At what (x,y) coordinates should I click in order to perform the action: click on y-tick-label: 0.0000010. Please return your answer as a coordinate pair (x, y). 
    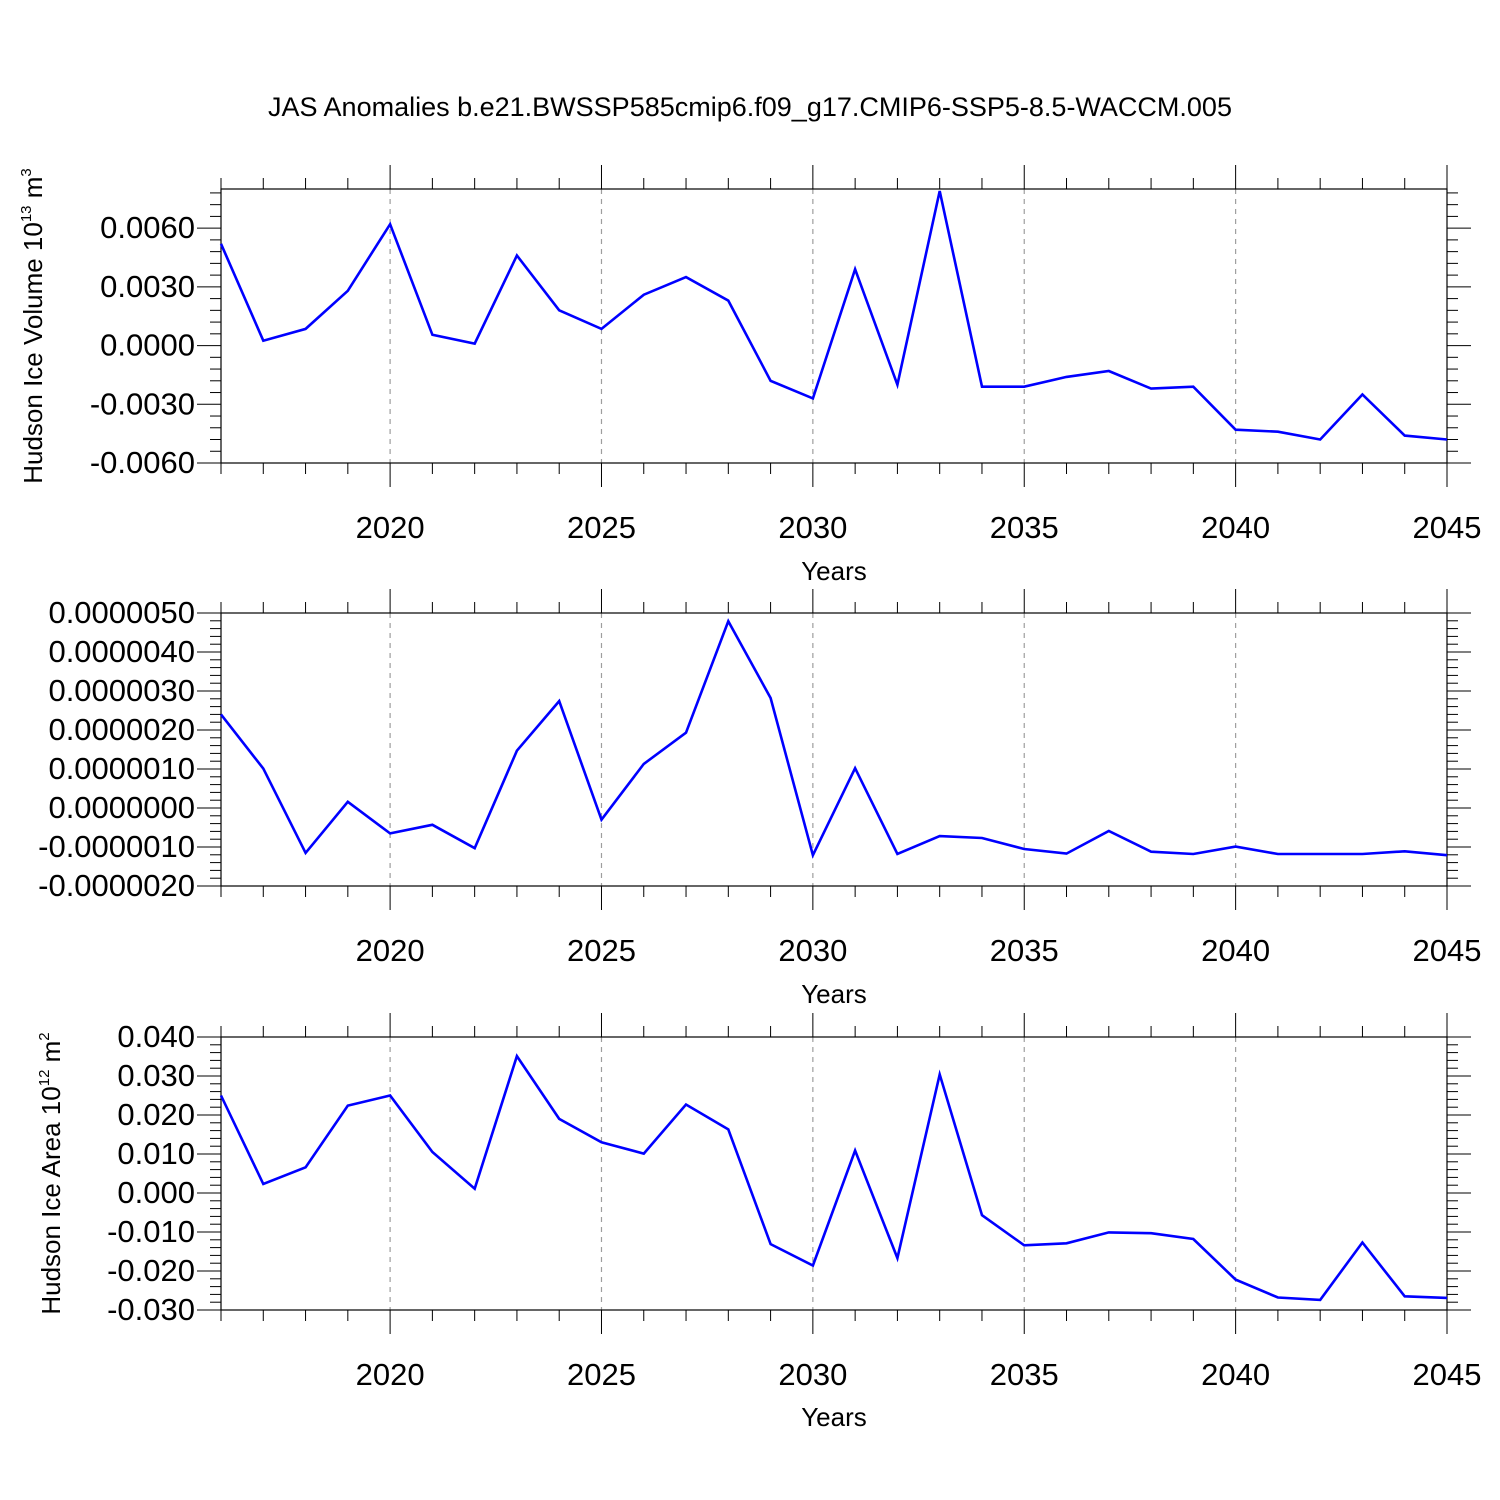
    Looking at the image, I should click on (121, 768).